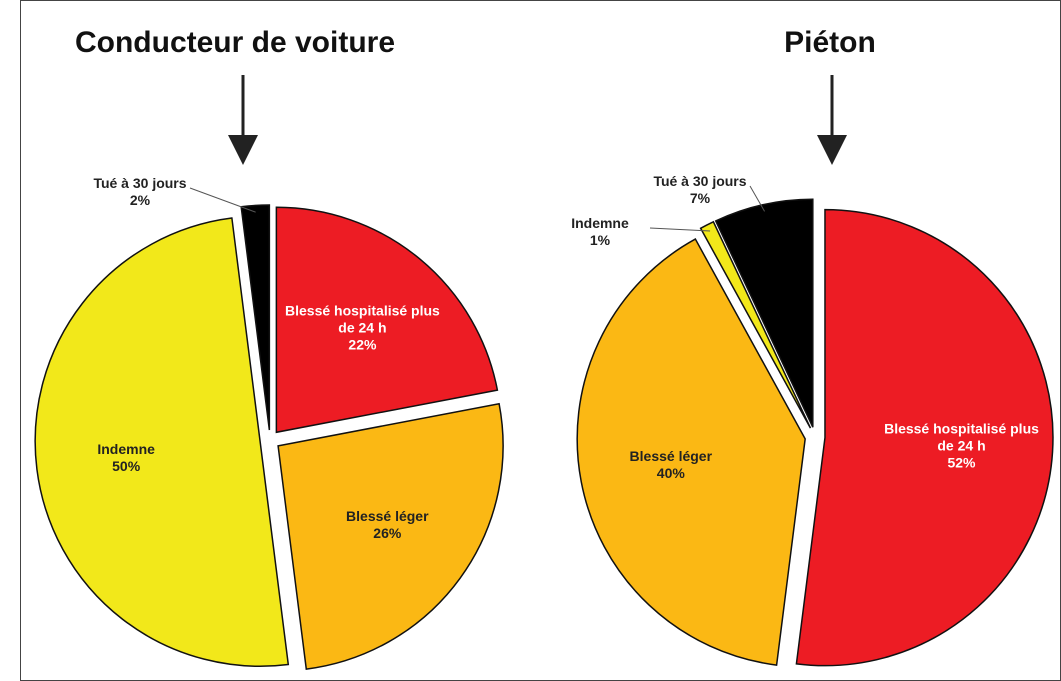 The width and height of the screenshot is (1061, 681). I want to click on slice-label: Indemne 50%, so click(126, 458).